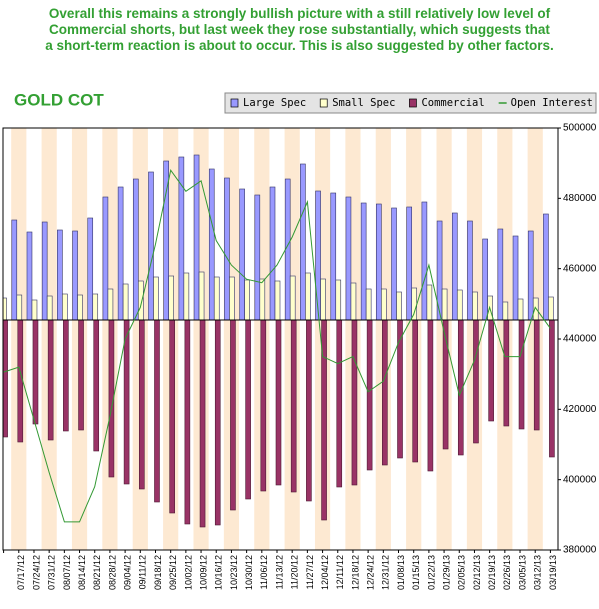 The width and height of the screenshot is (599, 609). Describe the element at coordinates (507, 572) in the screenshot. I see `x-tick-label: 02/26/13` at that location.